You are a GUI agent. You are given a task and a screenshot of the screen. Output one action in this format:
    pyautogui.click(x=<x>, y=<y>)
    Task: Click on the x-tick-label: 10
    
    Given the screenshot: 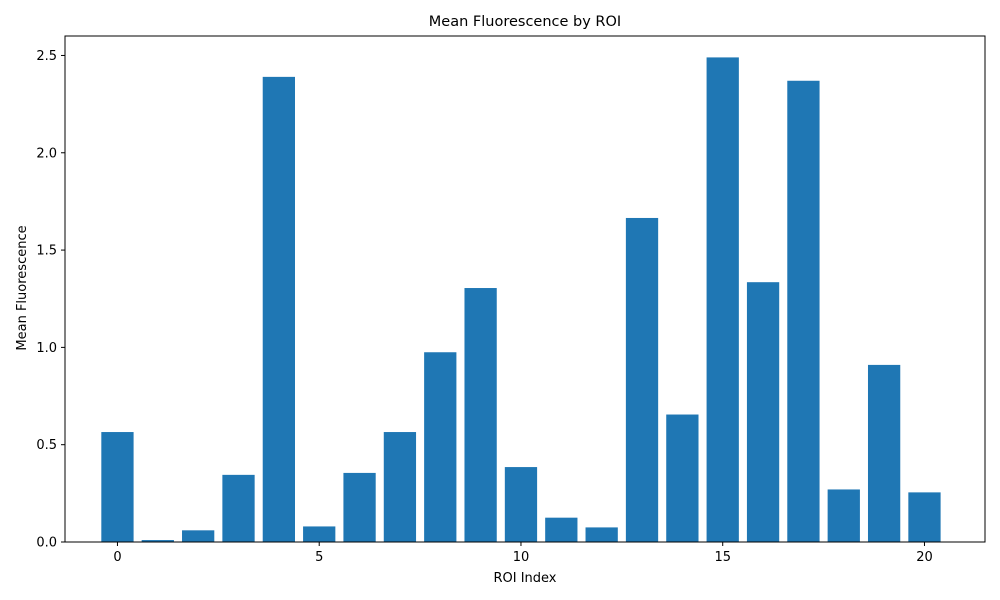 What is the action you would take?
    pyautogui.click(x=521, y=557)
    